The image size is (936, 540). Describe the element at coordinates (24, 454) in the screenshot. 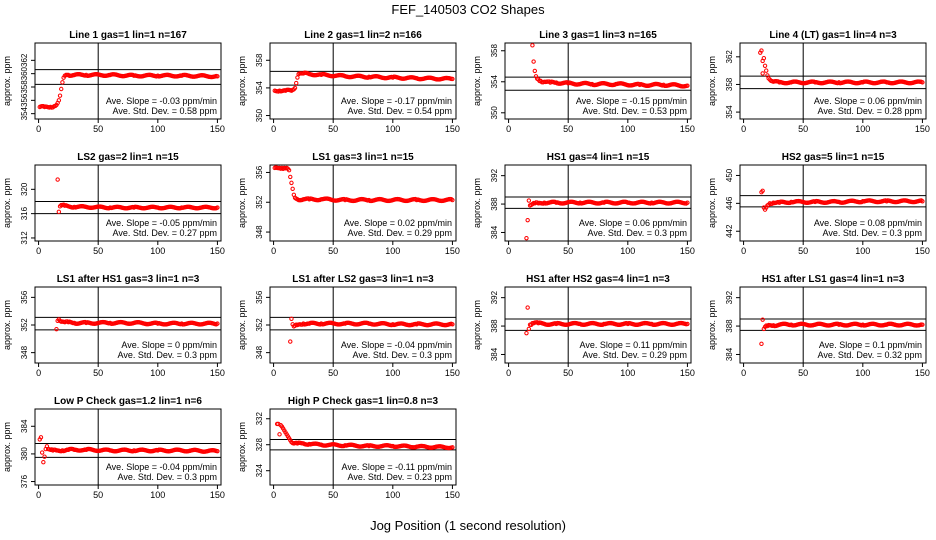

I see `y-tick-label: 380` at that location.